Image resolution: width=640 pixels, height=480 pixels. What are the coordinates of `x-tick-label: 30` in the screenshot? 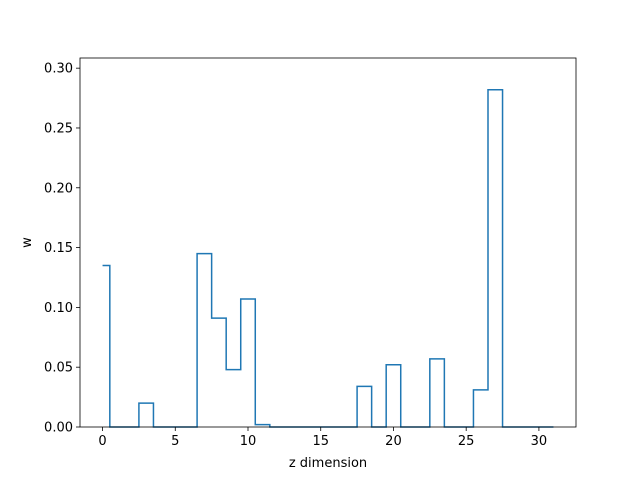 It's located at (539, 441).